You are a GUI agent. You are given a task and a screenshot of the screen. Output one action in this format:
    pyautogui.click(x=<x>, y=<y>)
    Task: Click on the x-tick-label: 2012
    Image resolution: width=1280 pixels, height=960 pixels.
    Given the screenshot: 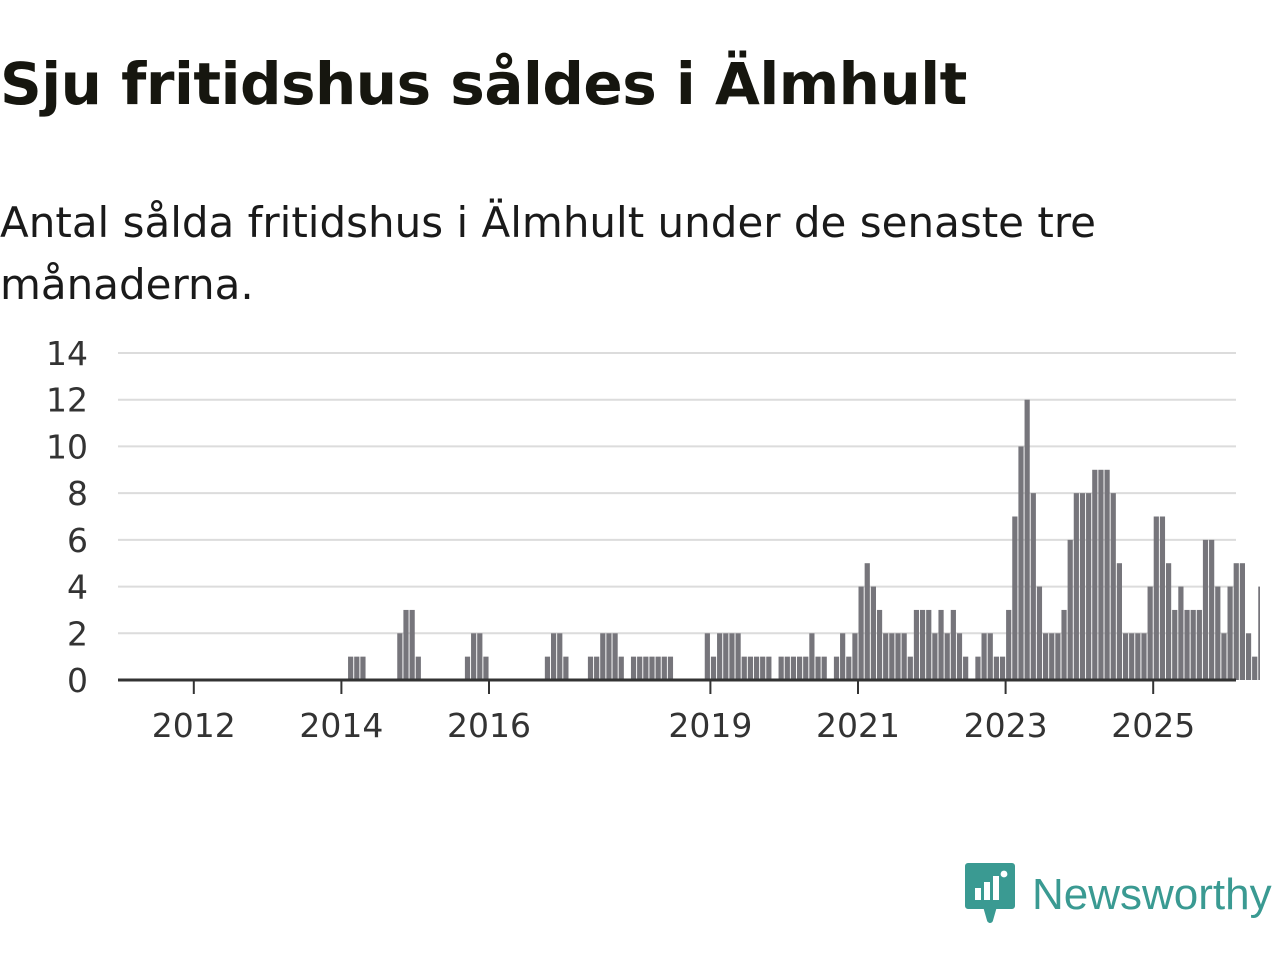 What is the action you would take?
    pyautogui.click(x=194, y=725)
    